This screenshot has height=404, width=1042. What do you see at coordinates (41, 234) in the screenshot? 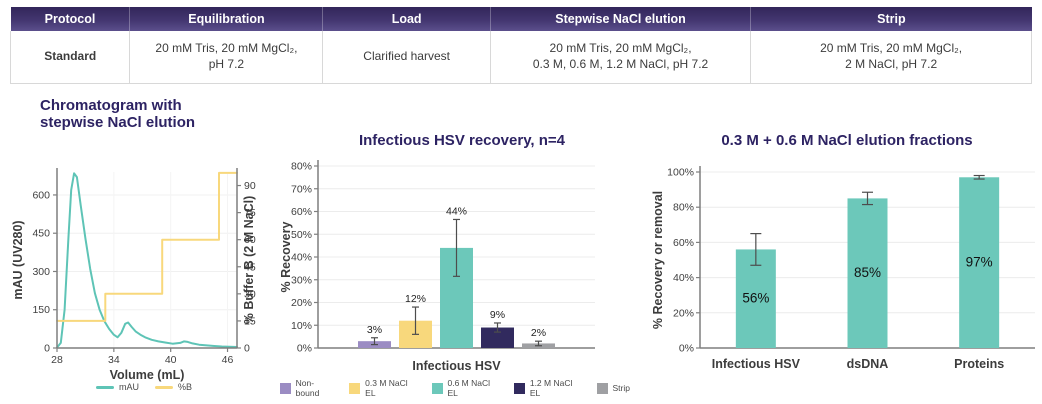
I see `left-tick-label: 450` at bounding box center [41, 234].